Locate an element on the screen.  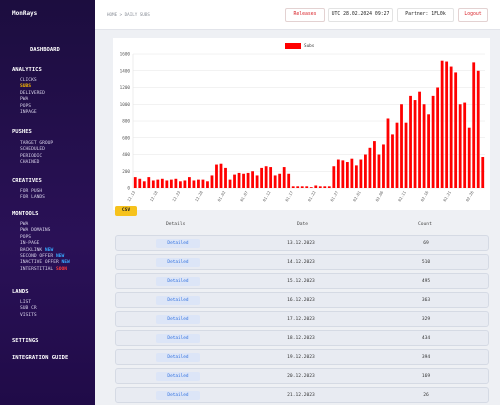
section-creatives: CREATIVES is located at coordinates (27, 181).